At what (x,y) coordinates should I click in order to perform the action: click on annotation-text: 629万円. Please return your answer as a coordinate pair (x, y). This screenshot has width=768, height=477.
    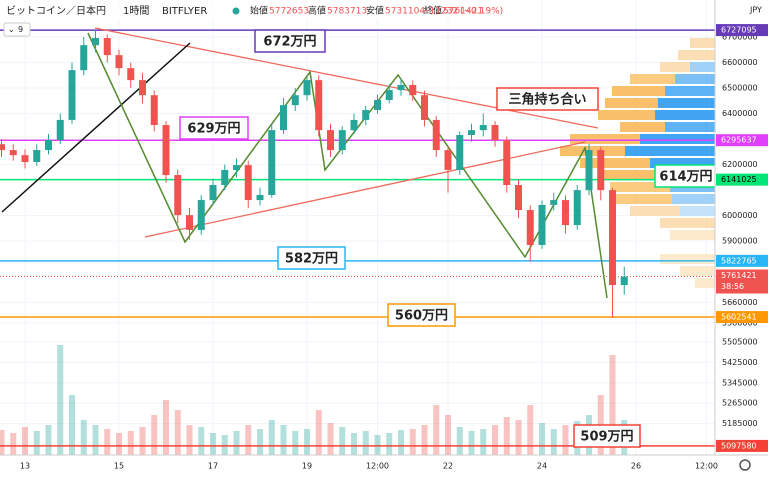
    Looking at the image, I should click on (213, 129).